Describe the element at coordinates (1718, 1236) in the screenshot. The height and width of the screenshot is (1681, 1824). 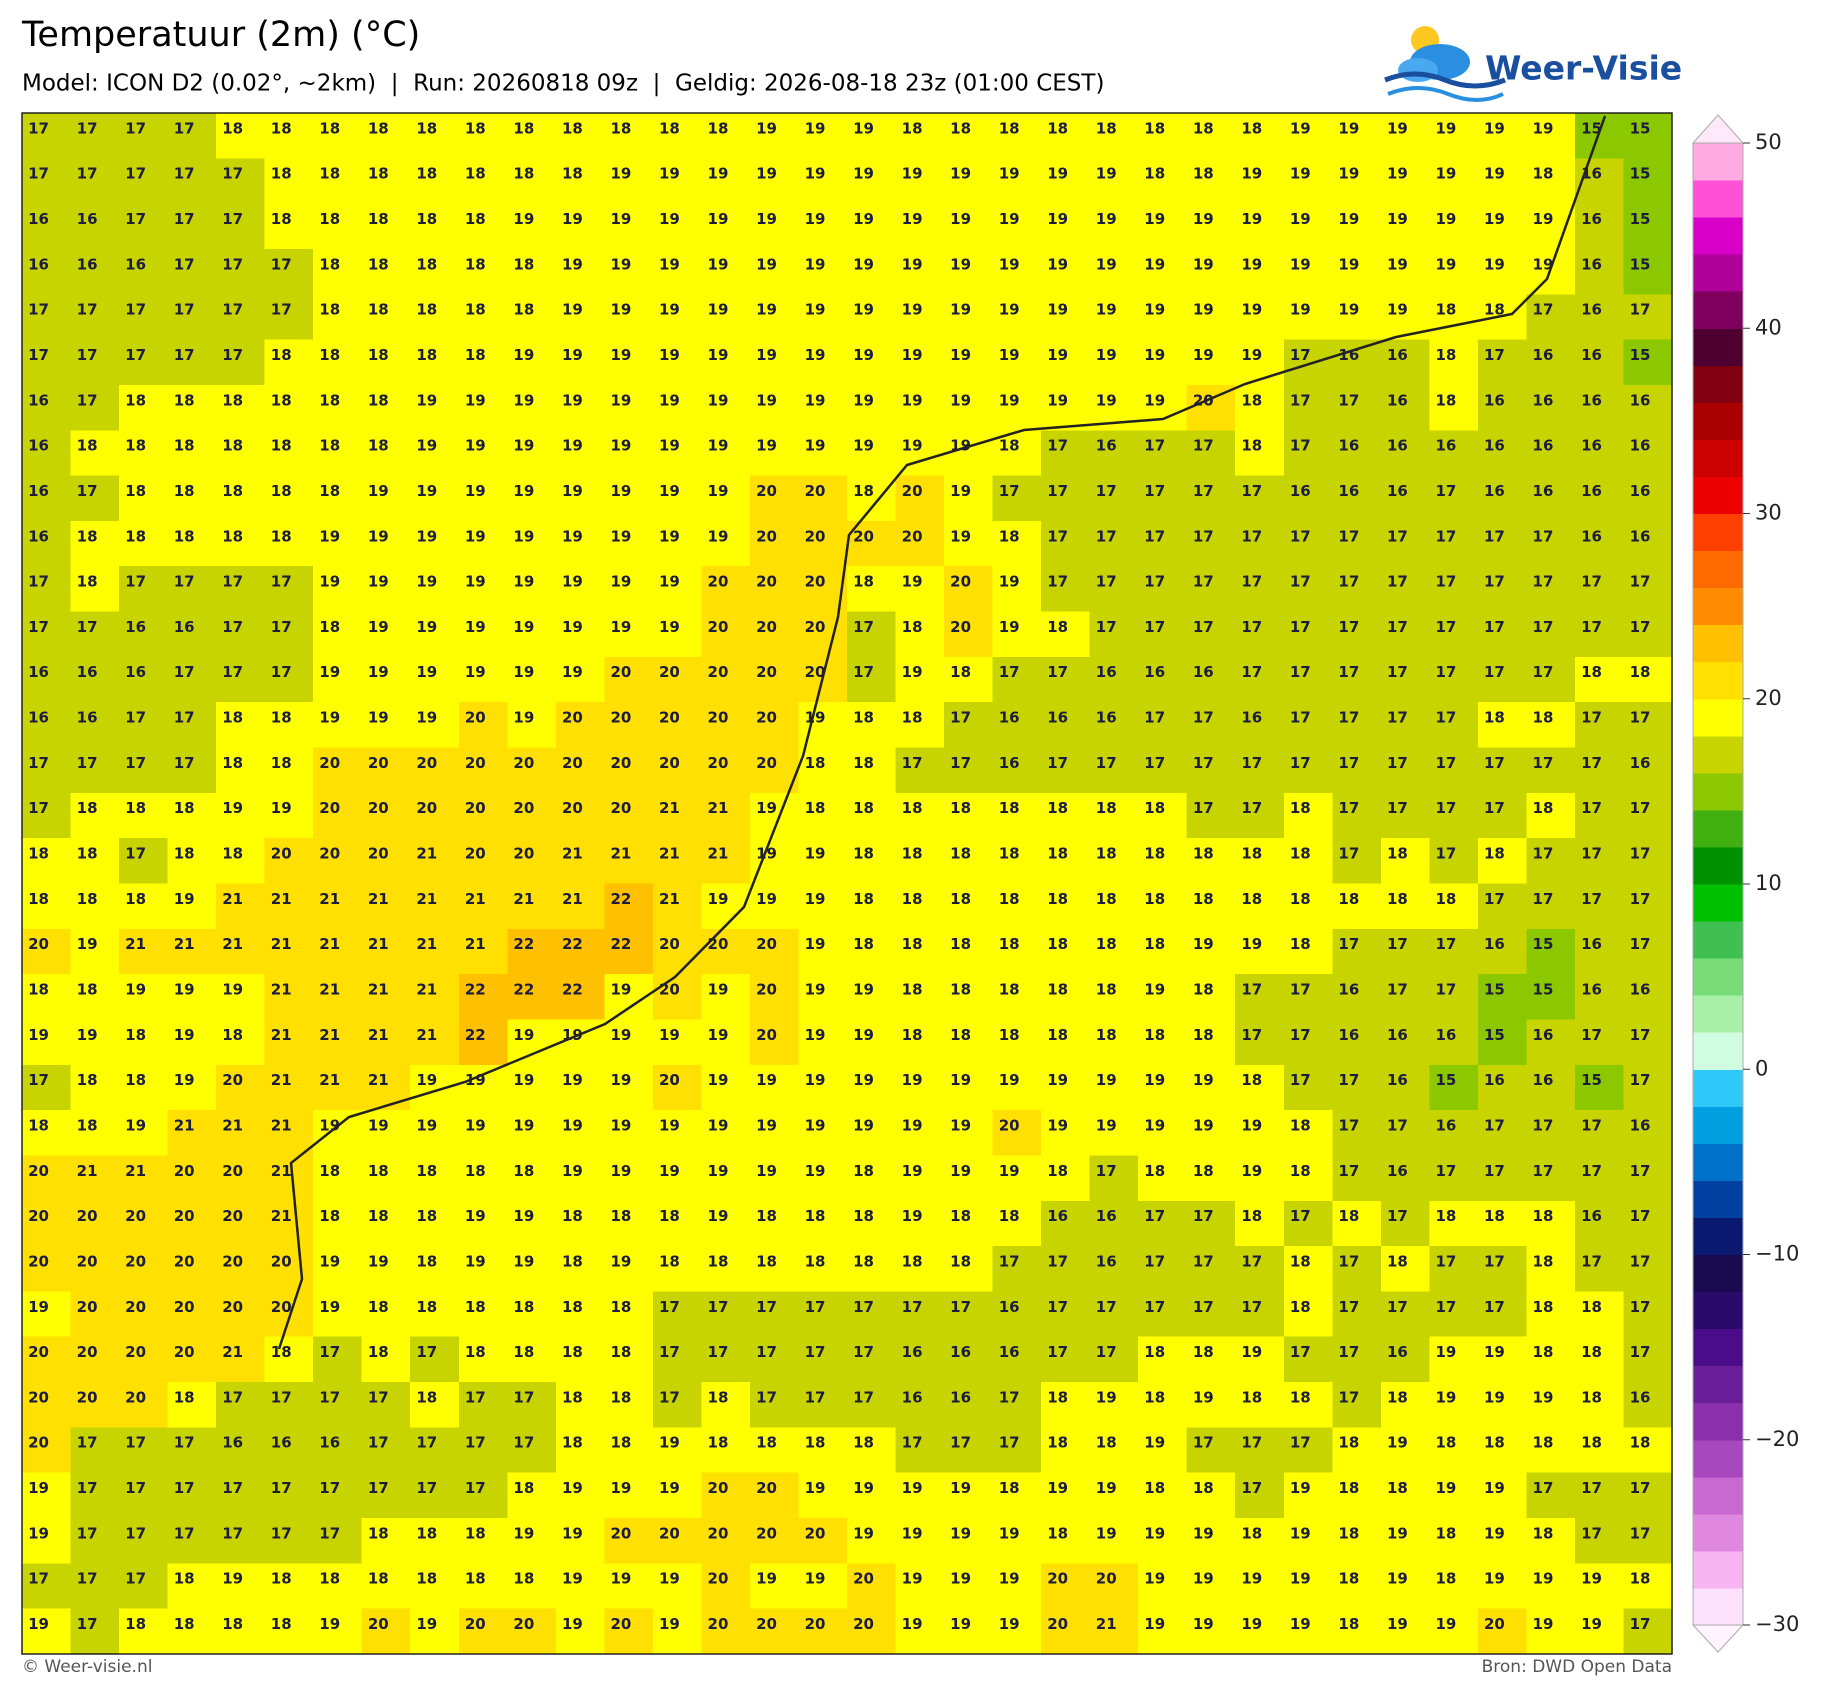
I see `colorbar-band` at that location.